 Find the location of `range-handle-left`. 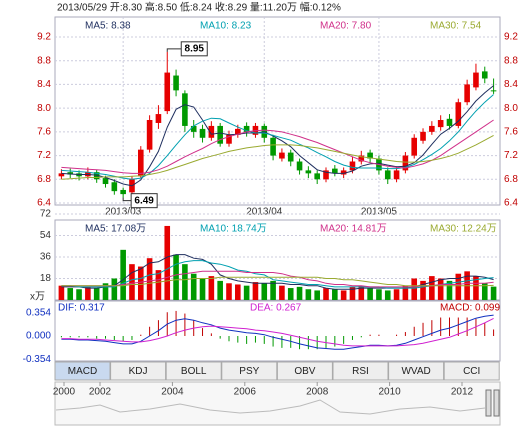

range-handle-left is located at coordinates (488, 403).